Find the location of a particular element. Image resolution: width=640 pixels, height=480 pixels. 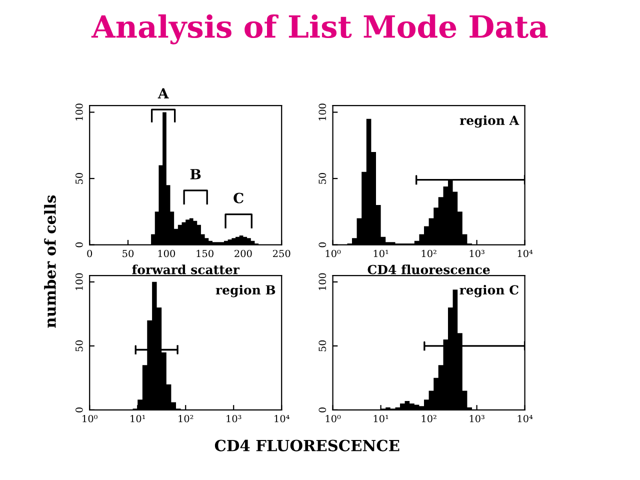

series-label: C is located at coordinates (239, 198).